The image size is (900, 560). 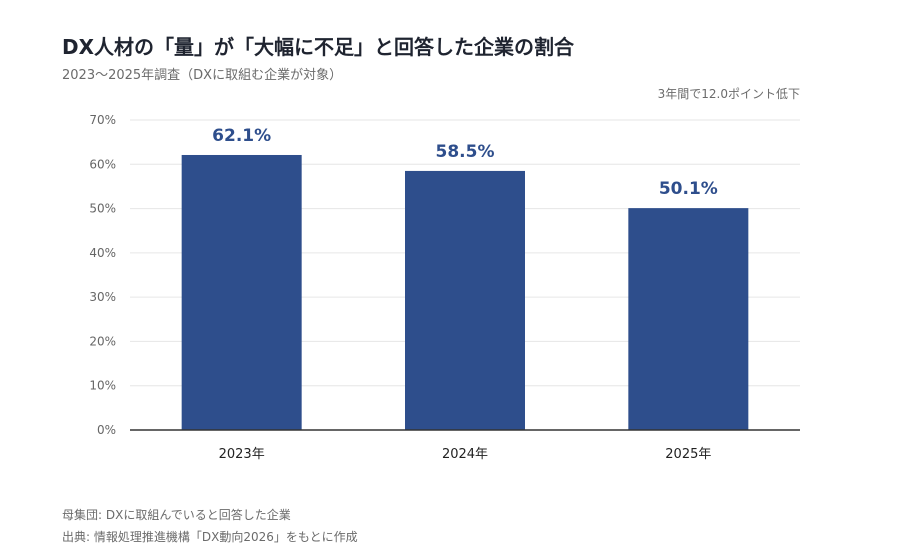 What do you see at coordinates (102, 297) in the screenshot?
I see `y-tick-label: 30%` at bounding box center [102, 297].